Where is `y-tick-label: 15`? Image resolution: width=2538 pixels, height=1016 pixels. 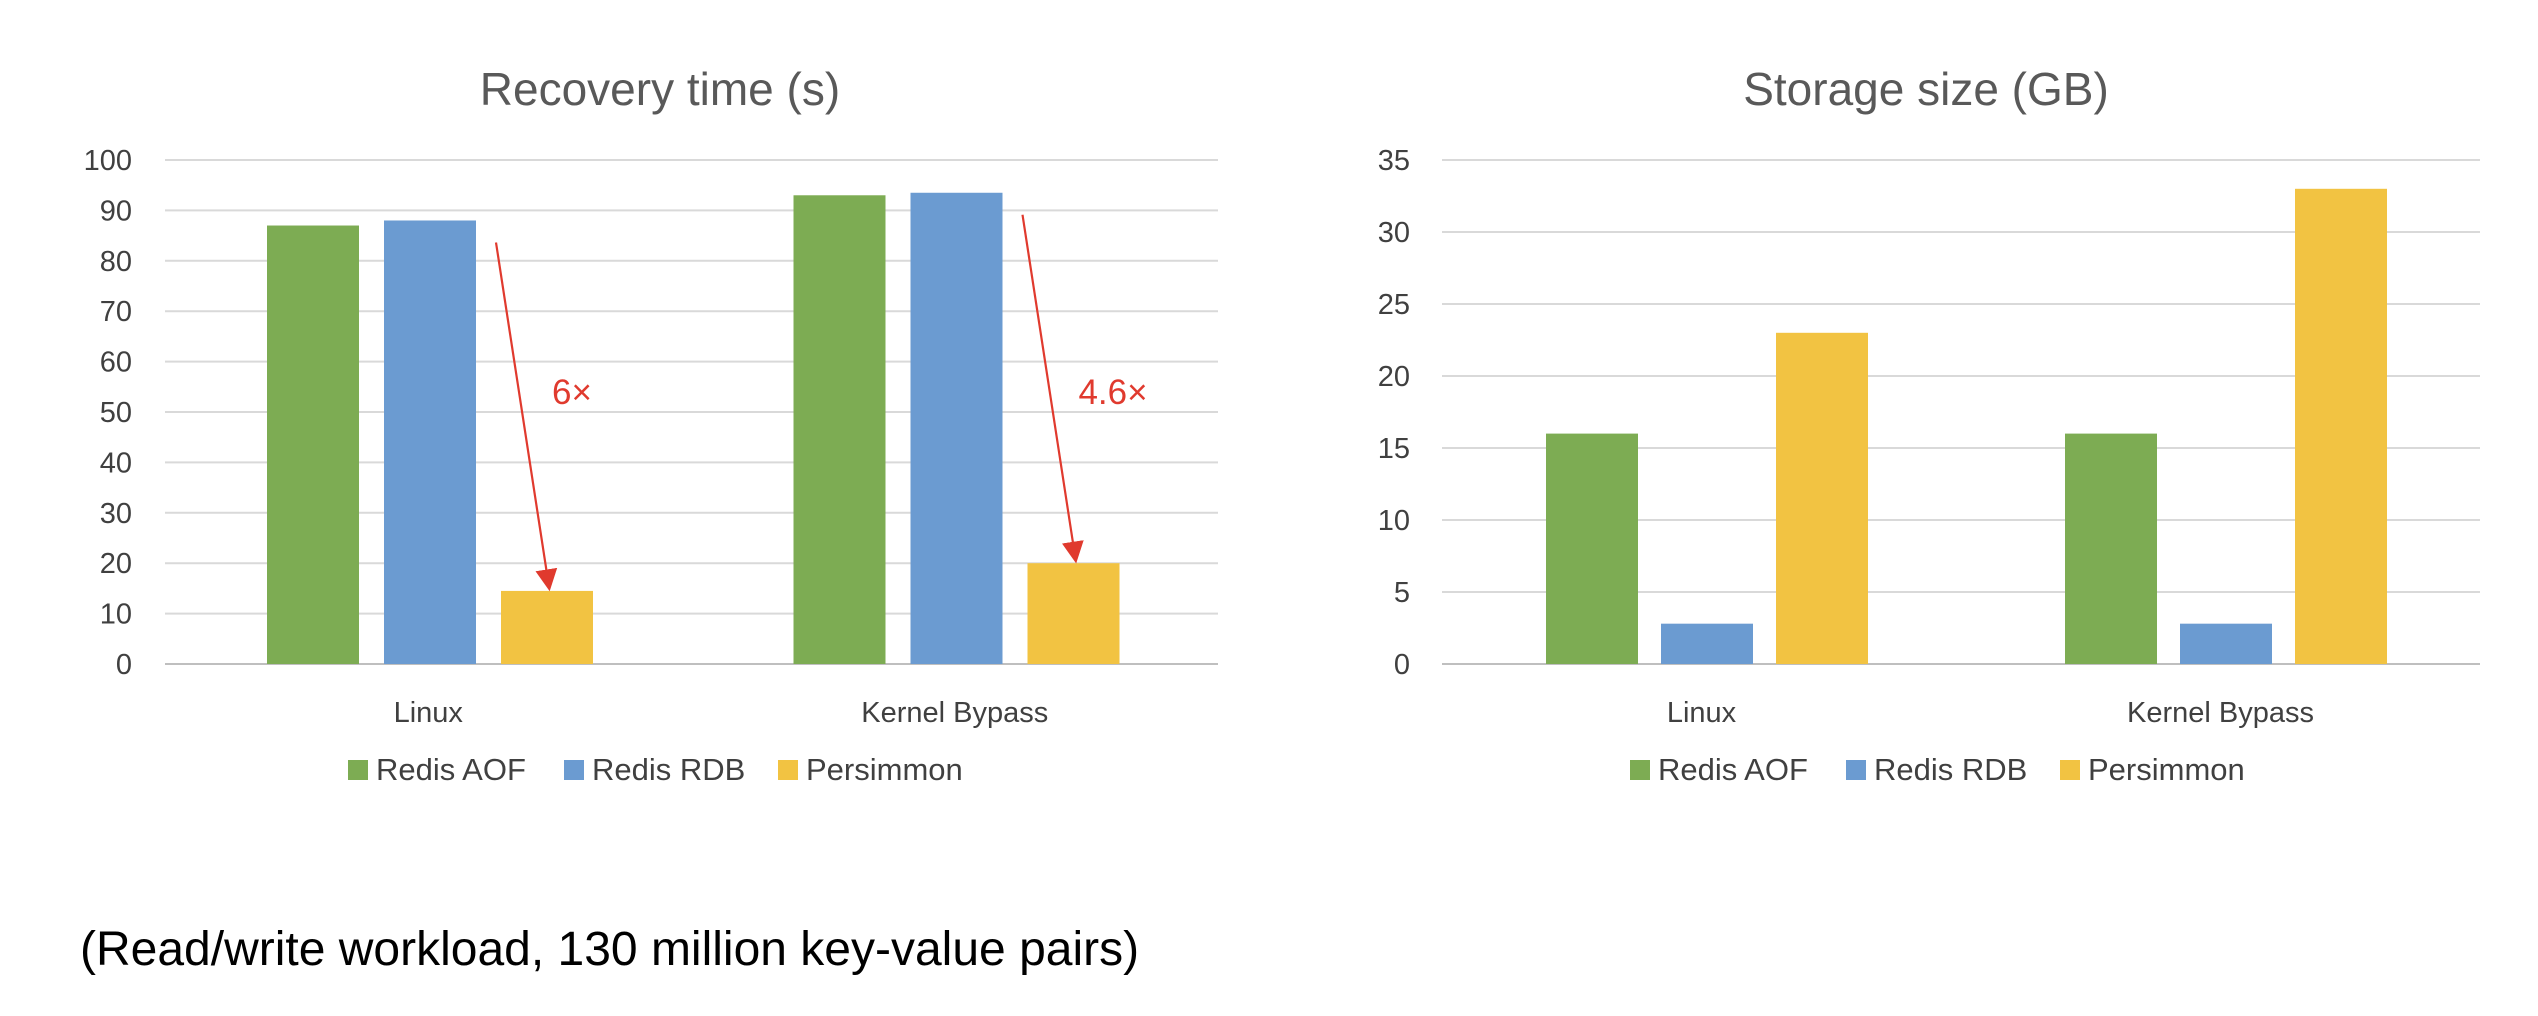 y-tick-label: 15 is located at coordinates (1394, 449).